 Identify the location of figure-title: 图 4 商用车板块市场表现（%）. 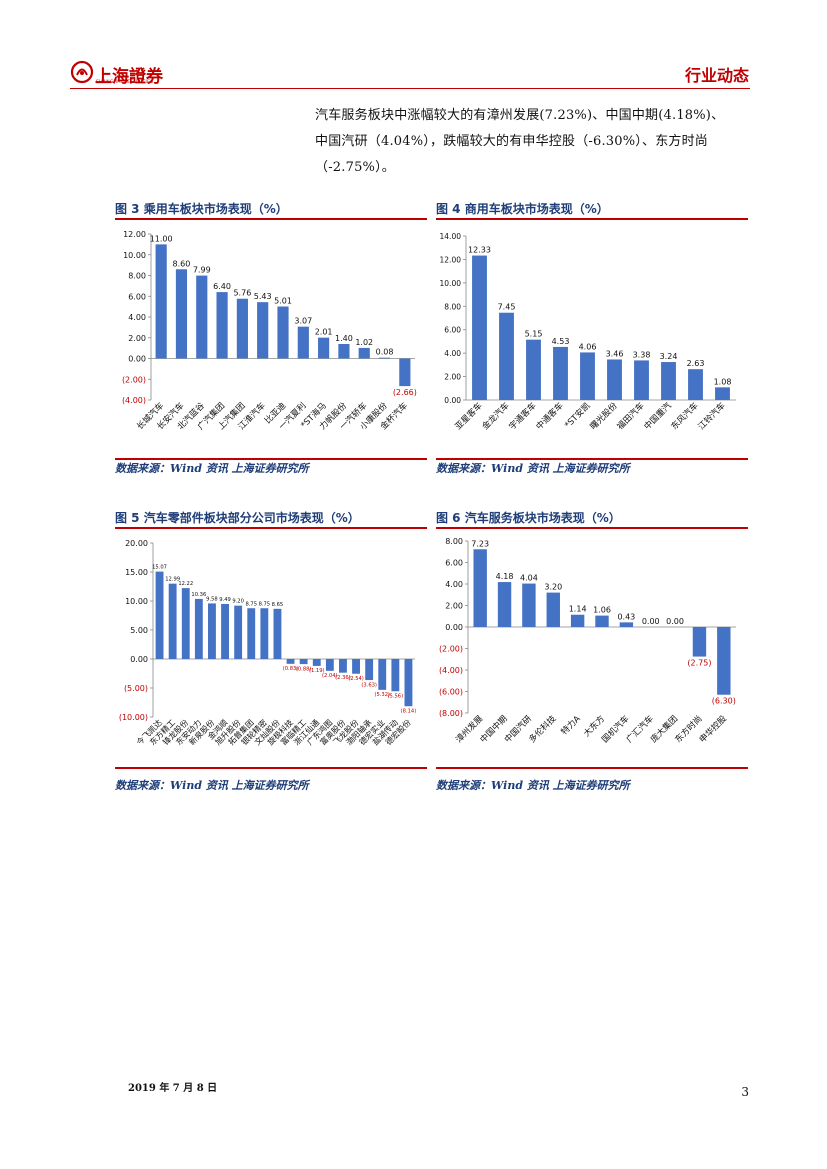
(522, 209).